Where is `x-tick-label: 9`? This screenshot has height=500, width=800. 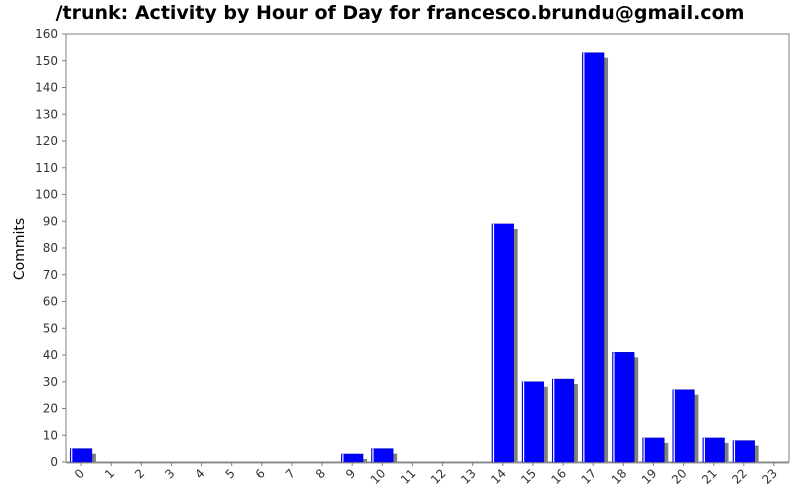 x-tick-label: 9 is located at coordinates (350, 473).